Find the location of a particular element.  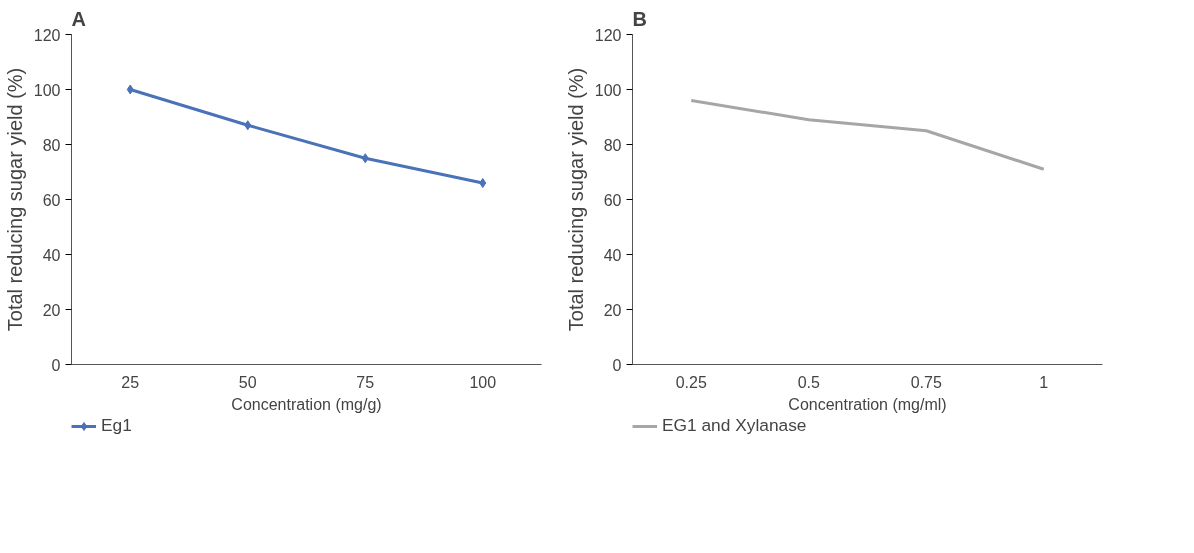

x-tick-label: 25 is located at coordinates (130, 382).